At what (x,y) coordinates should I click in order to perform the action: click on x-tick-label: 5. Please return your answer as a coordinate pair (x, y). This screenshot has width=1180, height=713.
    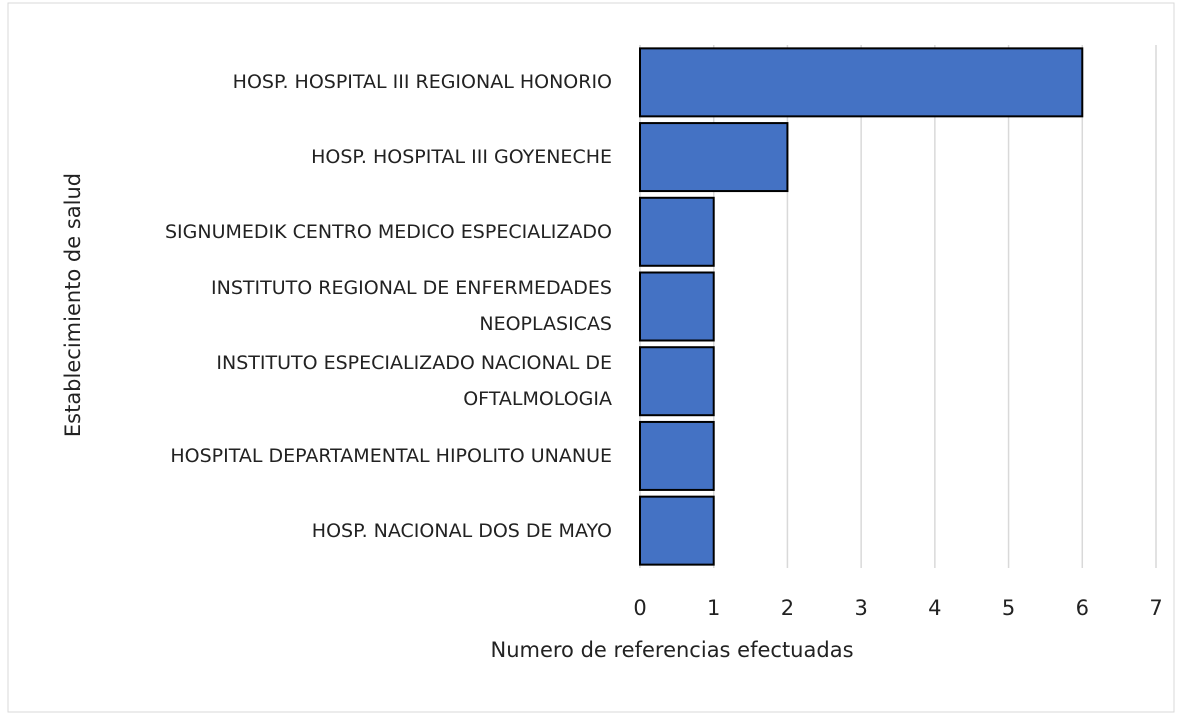
    Looking at the image, I should click on (1008, 608).